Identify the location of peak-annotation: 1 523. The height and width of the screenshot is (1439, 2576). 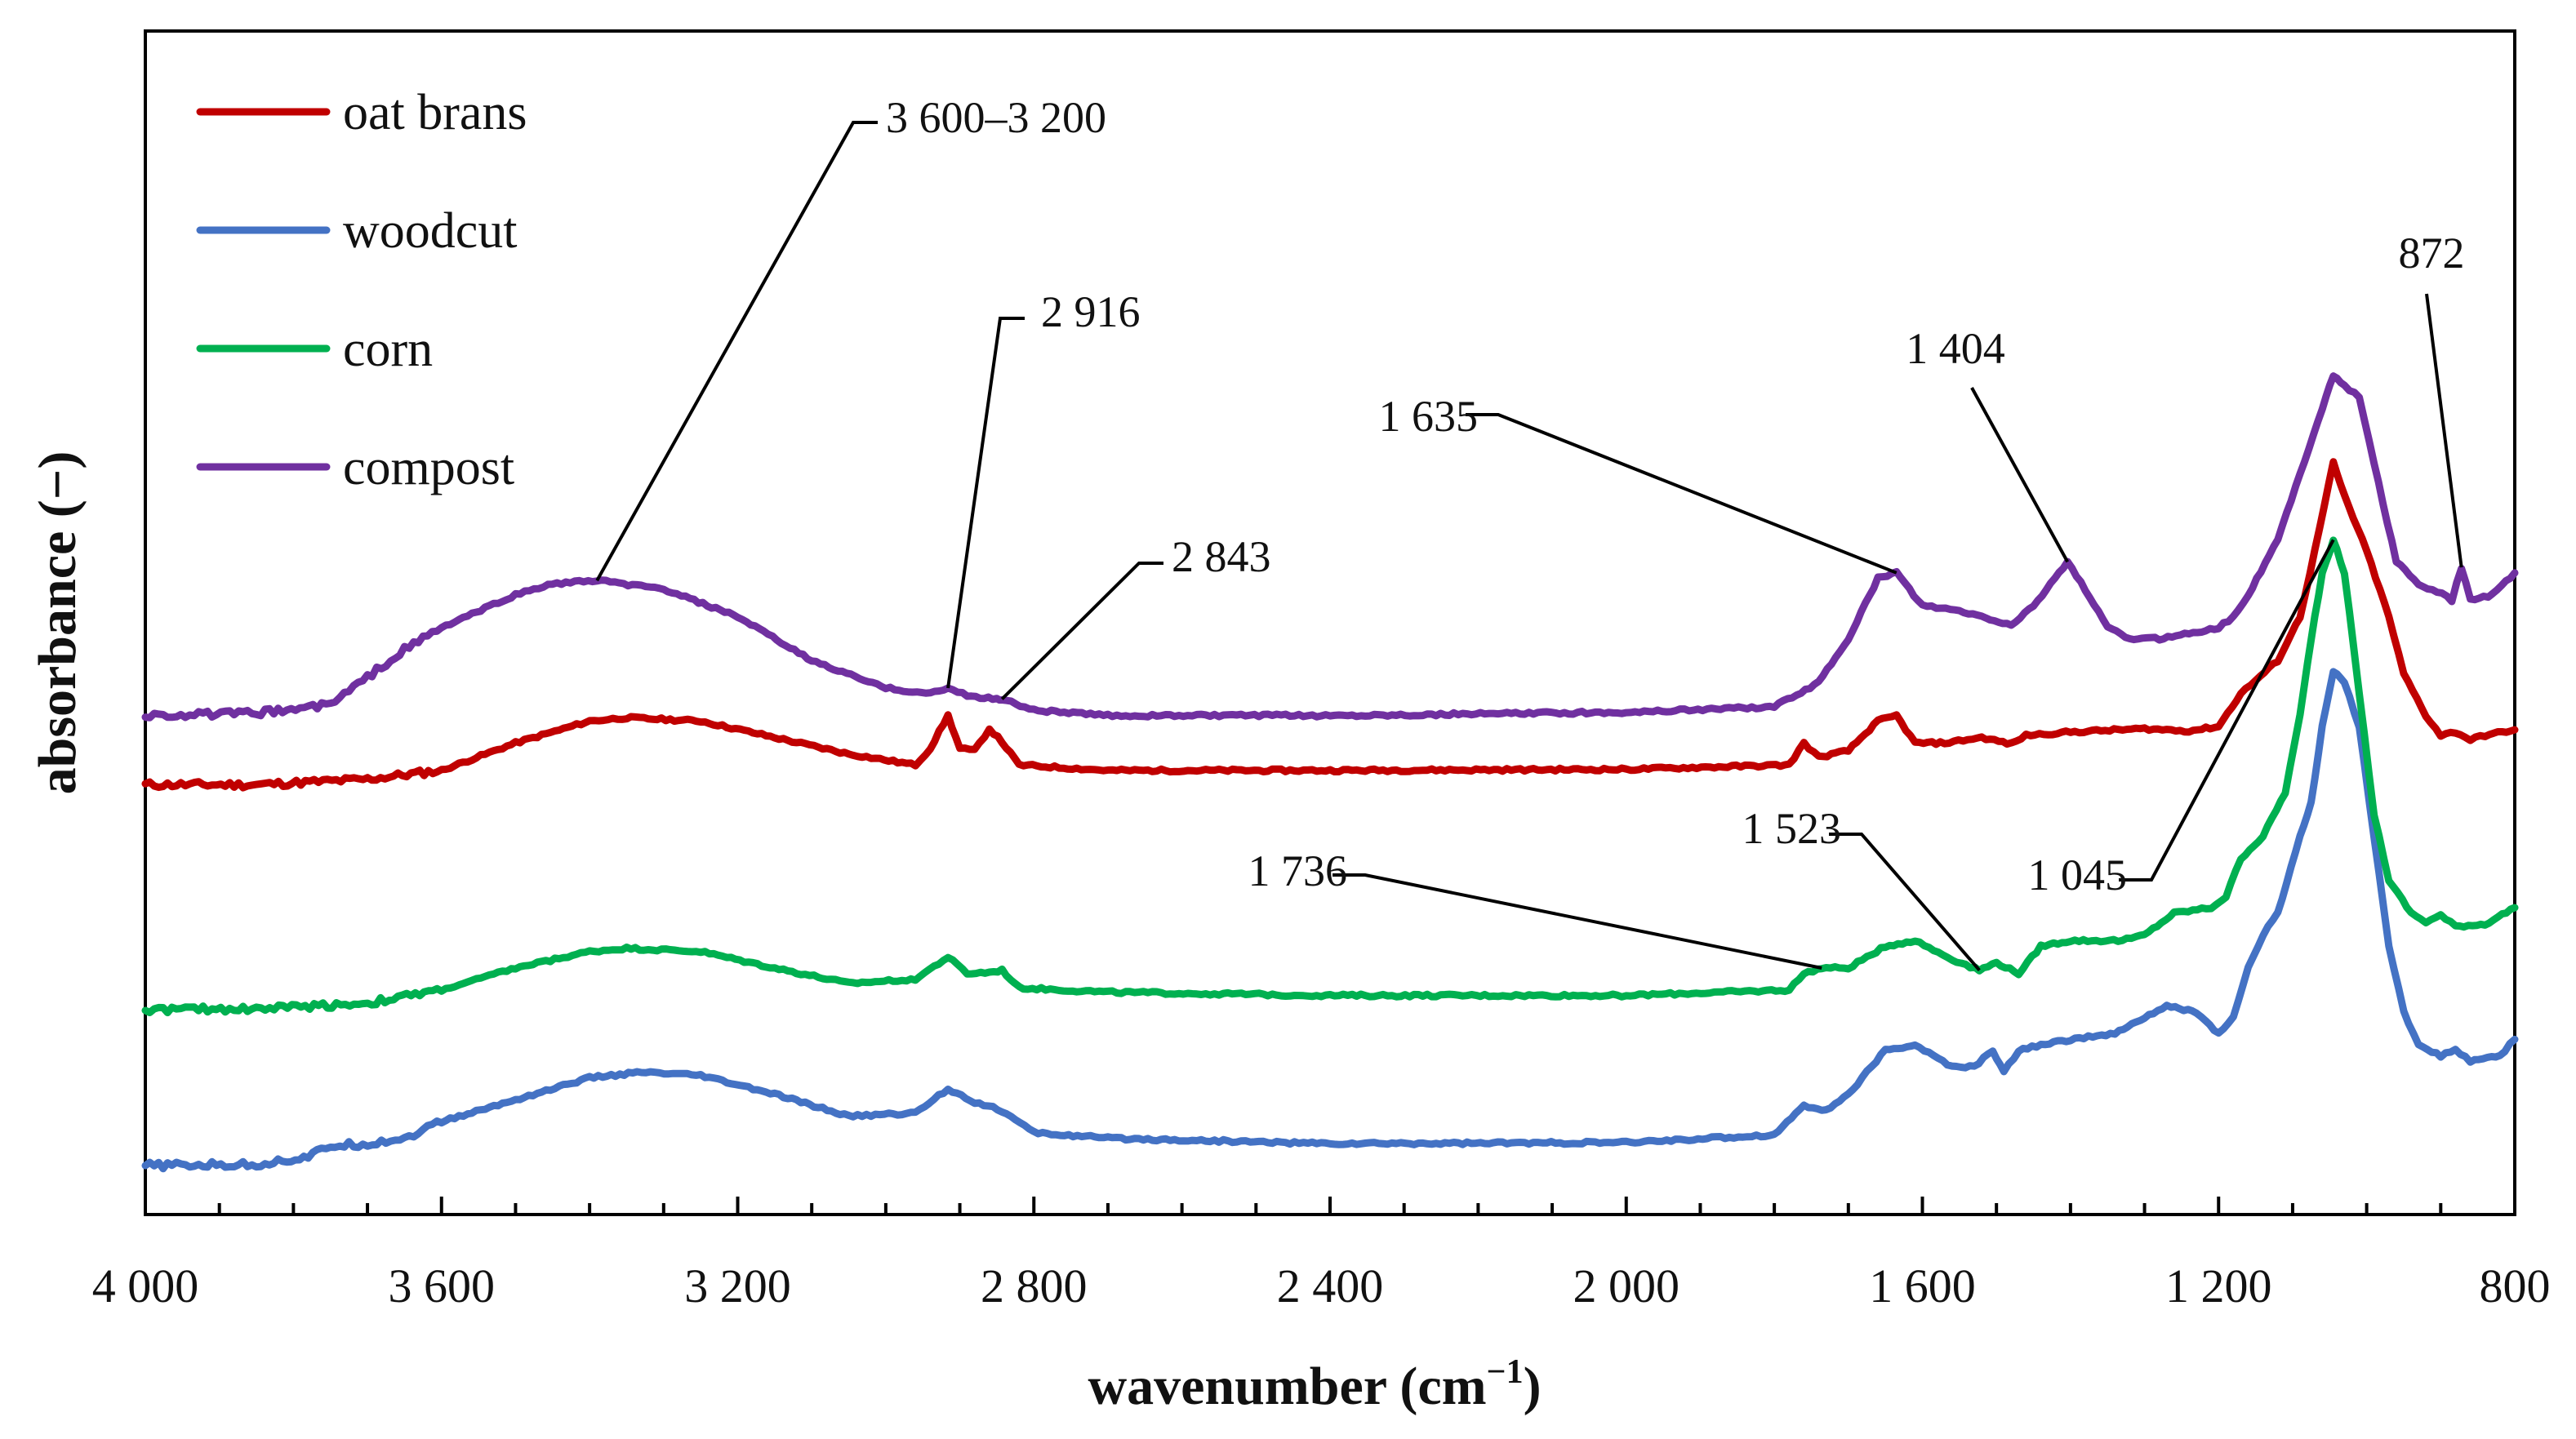
(1862, 887).